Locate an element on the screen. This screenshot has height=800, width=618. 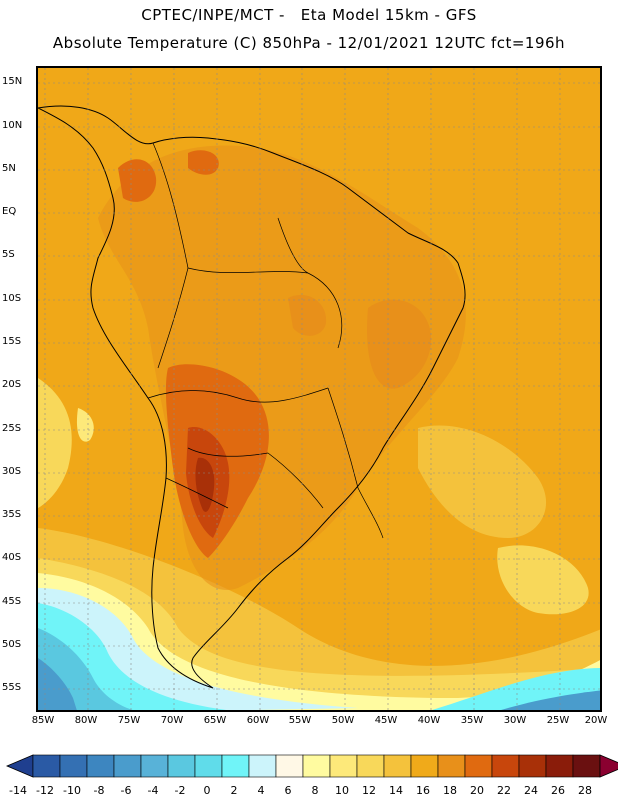
colorbar-tick-label: 28 is located at coordinates (585, 790).